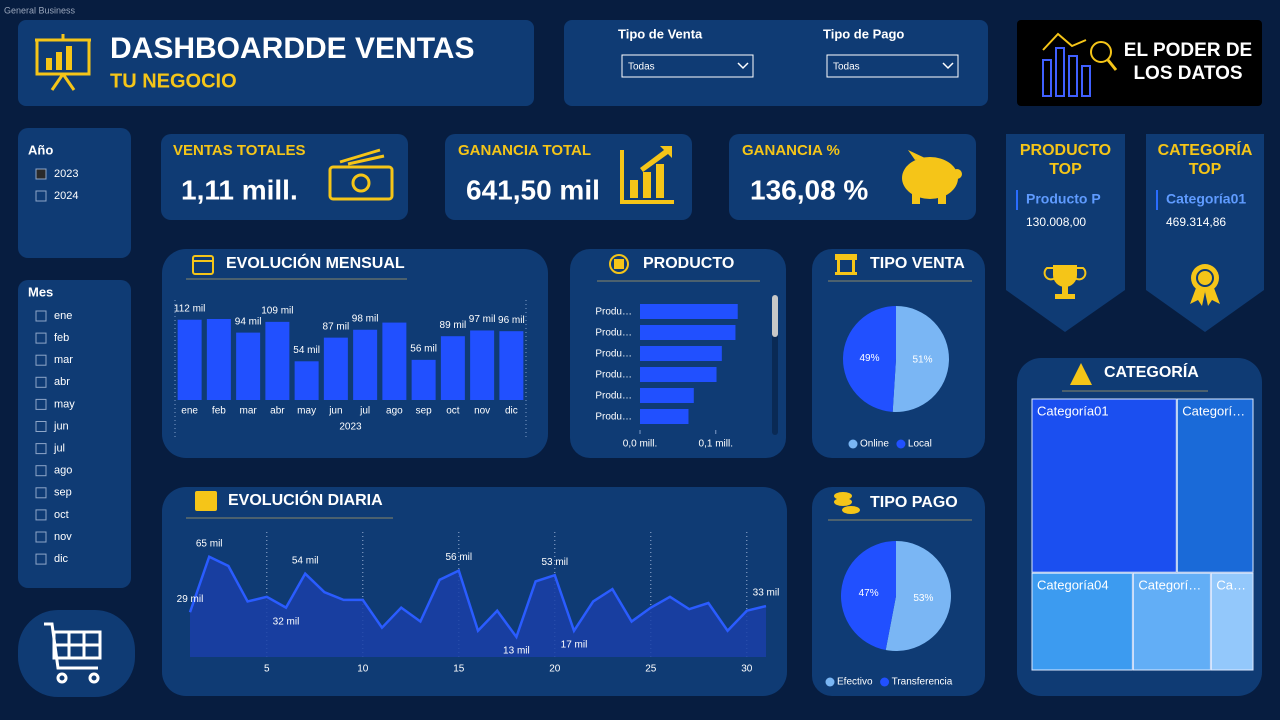 This screenshot has width=1280, height=720. I want to click on data-label: 56 mil, so click(423, 348).